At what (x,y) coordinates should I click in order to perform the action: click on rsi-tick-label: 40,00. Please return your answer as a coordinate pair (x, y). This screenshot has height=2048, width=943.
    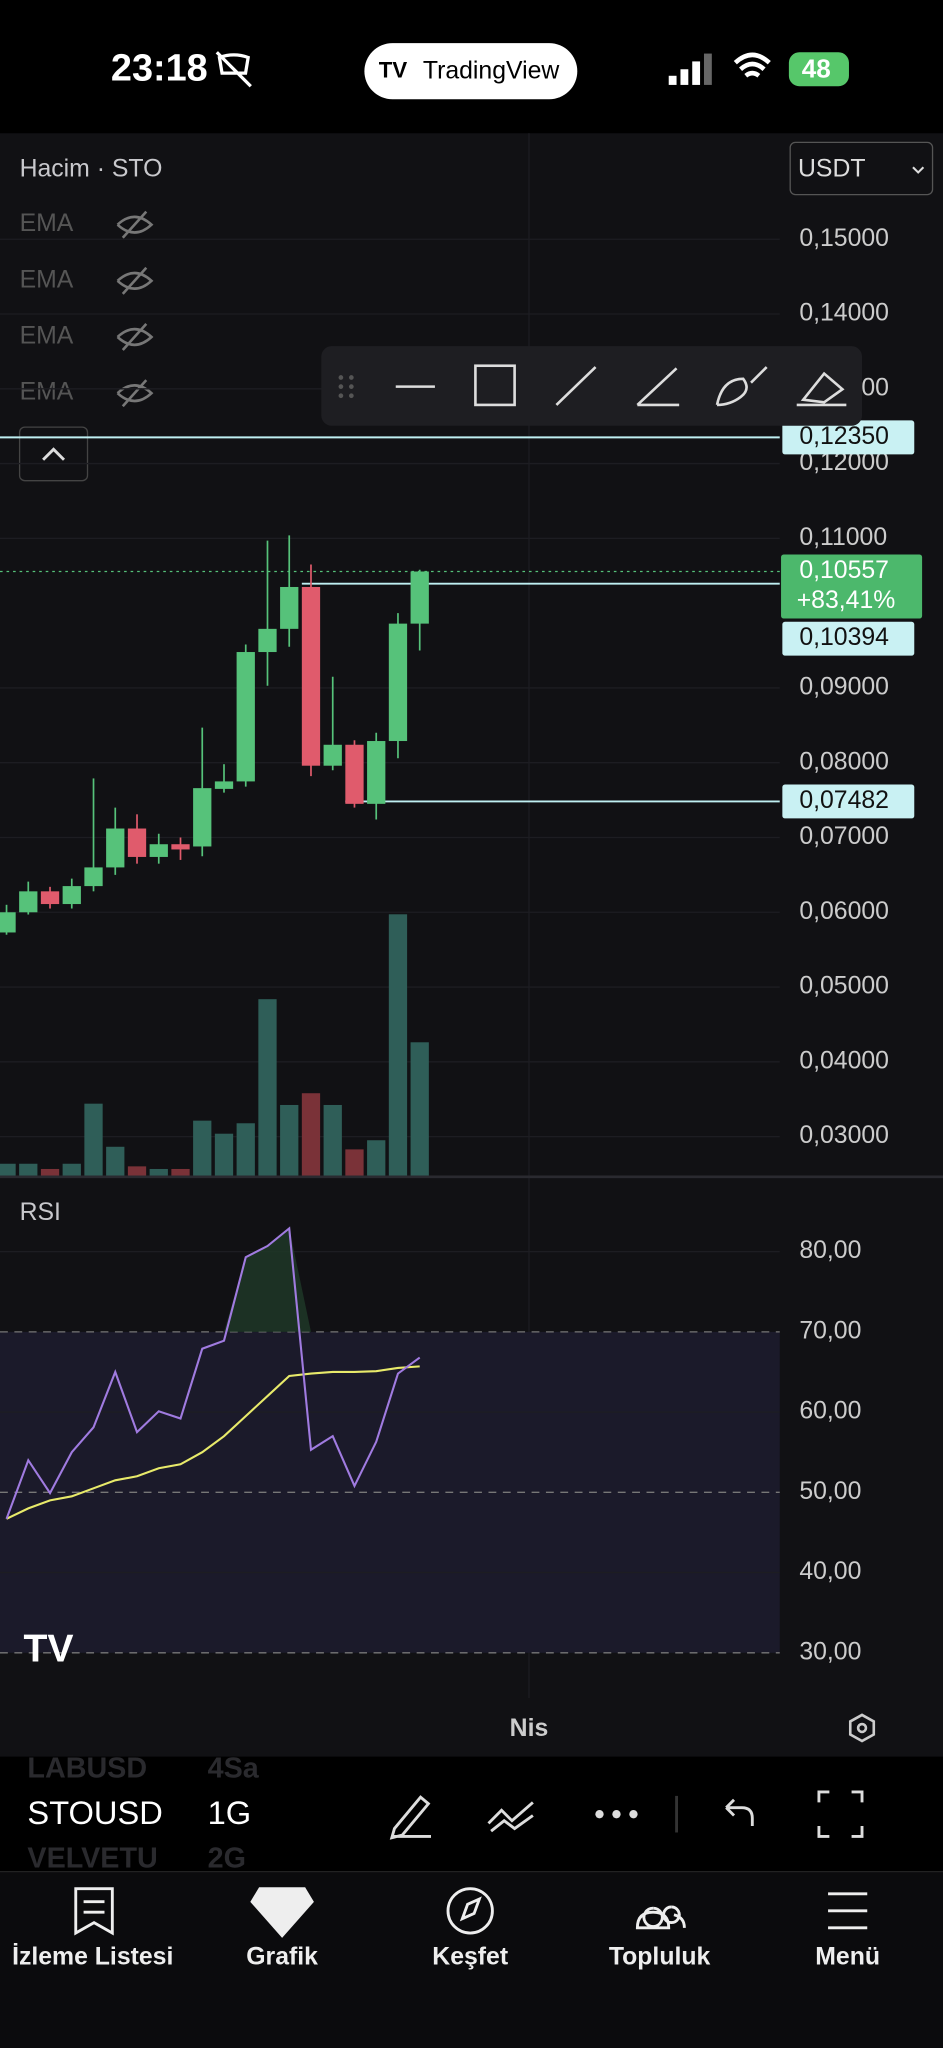
    Looking at the image, I should click on (830, 1571).